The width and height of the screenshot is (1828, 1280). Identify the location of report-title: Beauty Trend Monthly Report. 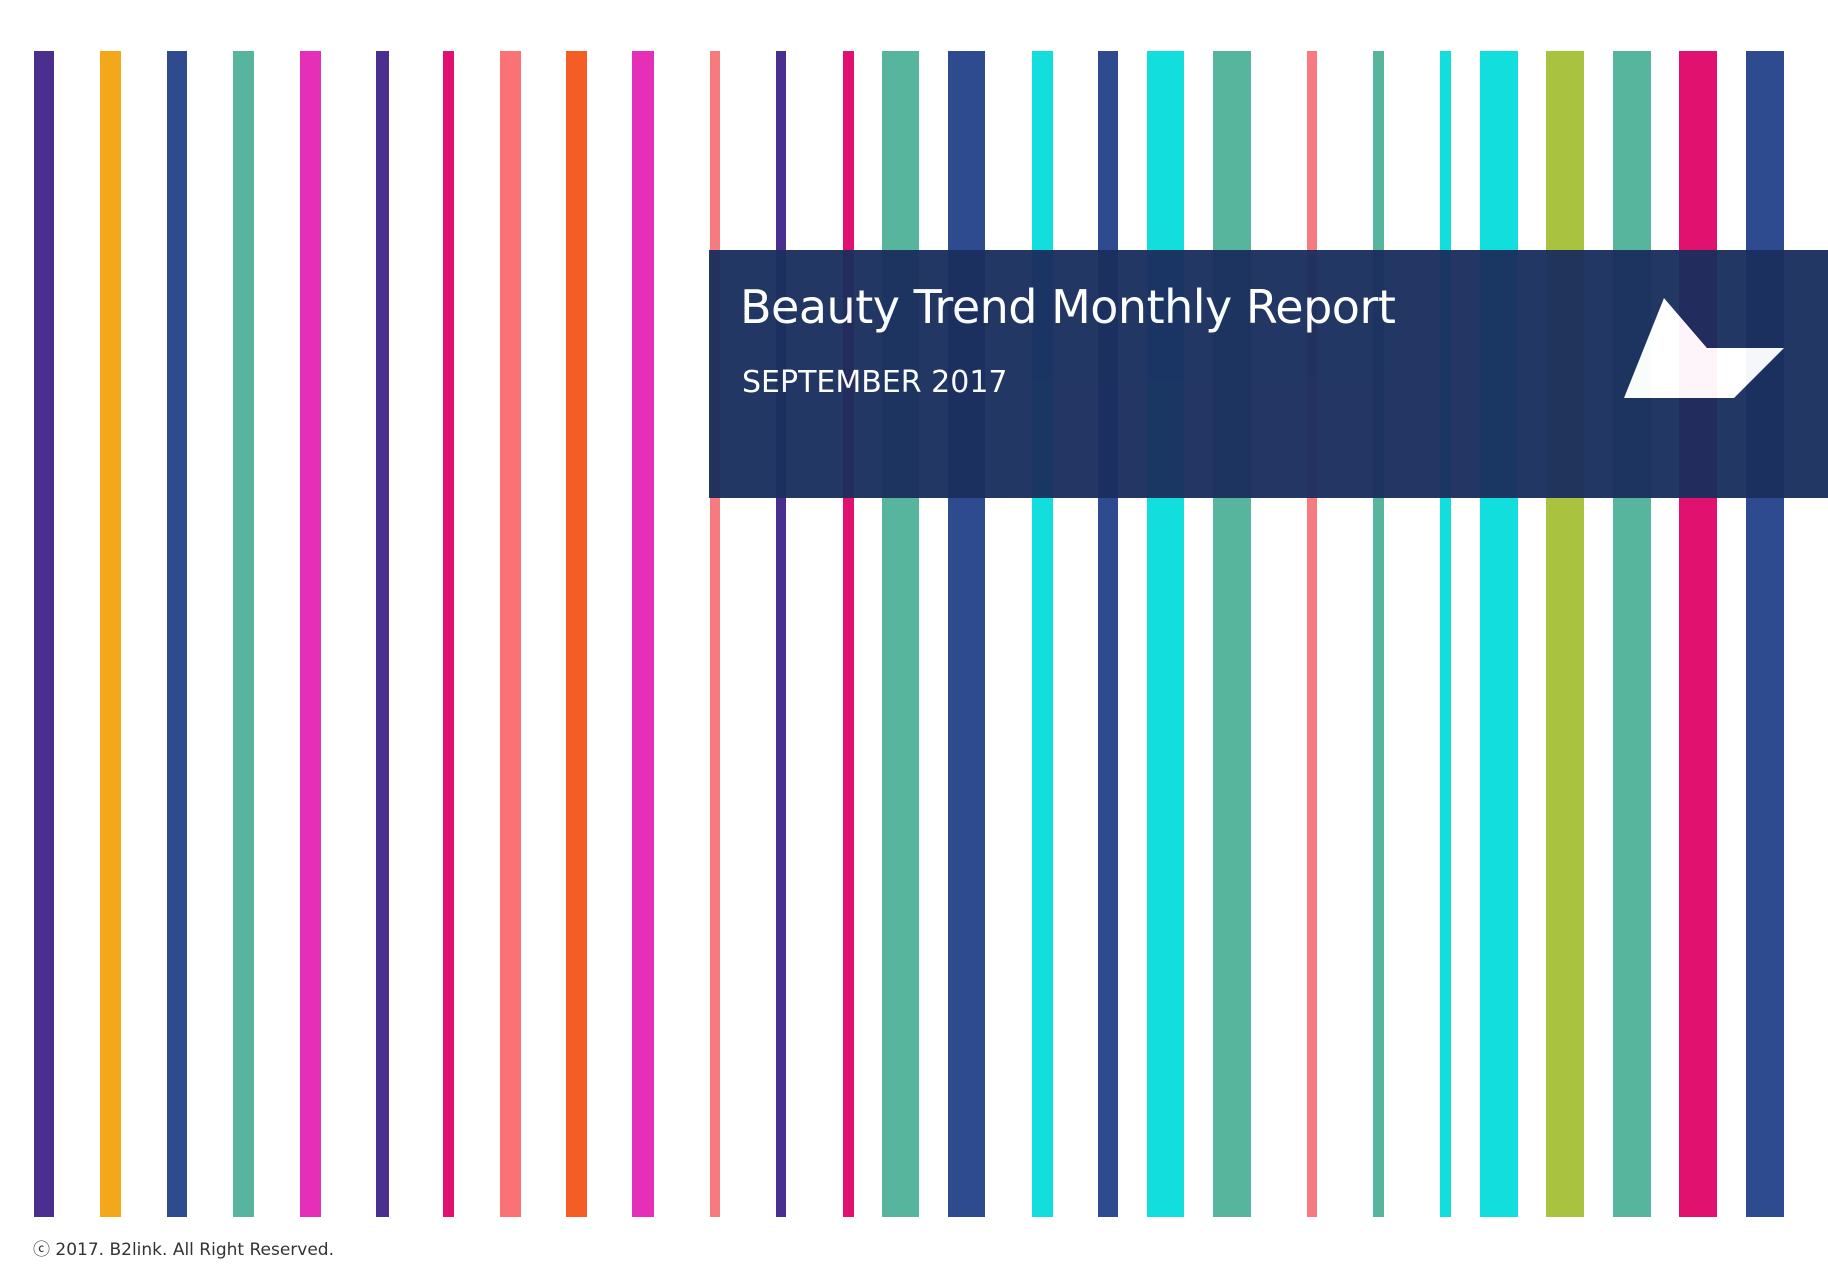
(1068, 307).